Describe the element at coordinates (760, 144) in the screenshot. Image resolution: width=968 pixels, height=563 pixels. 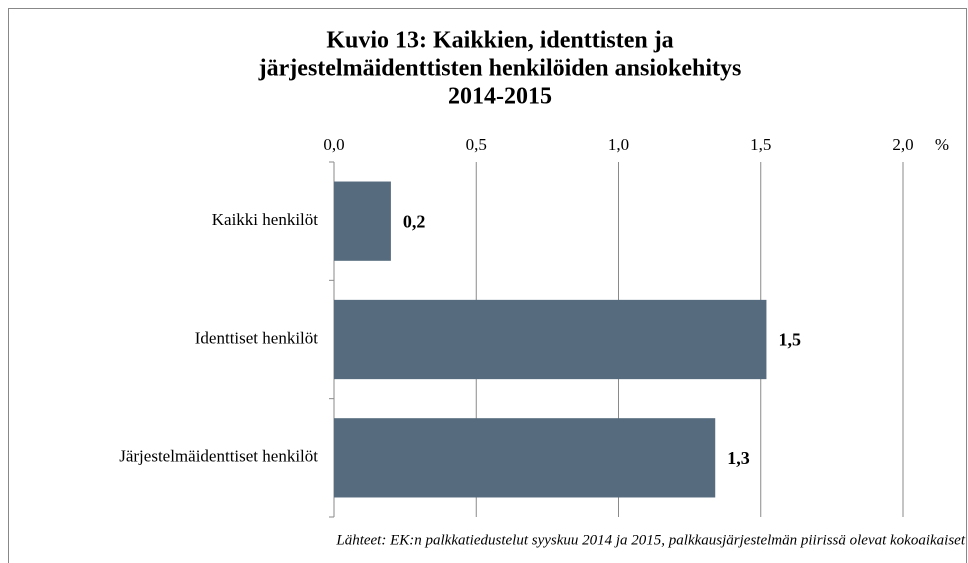
I see `x-tick-label: 1,5` at that location.